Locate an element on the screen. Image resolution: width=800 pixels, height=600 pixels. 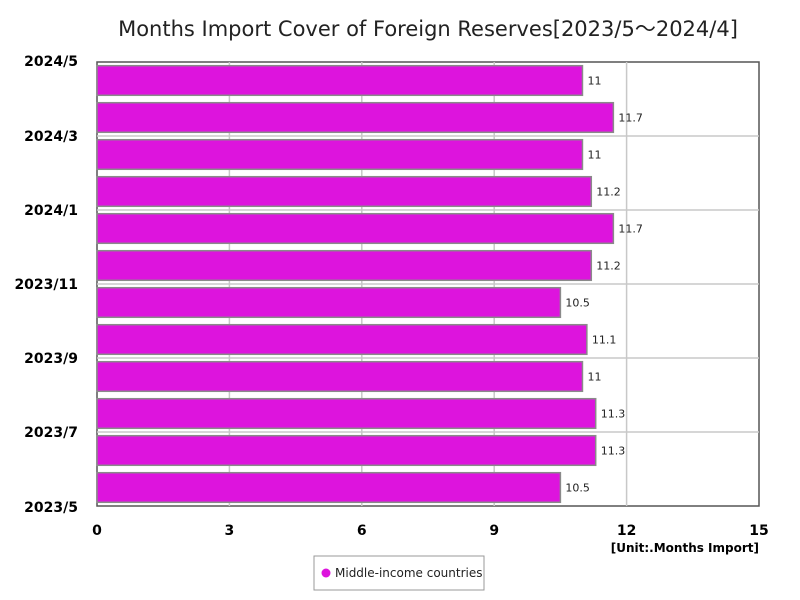
x-tick-label: 3 is located at coordinates (230, 531).